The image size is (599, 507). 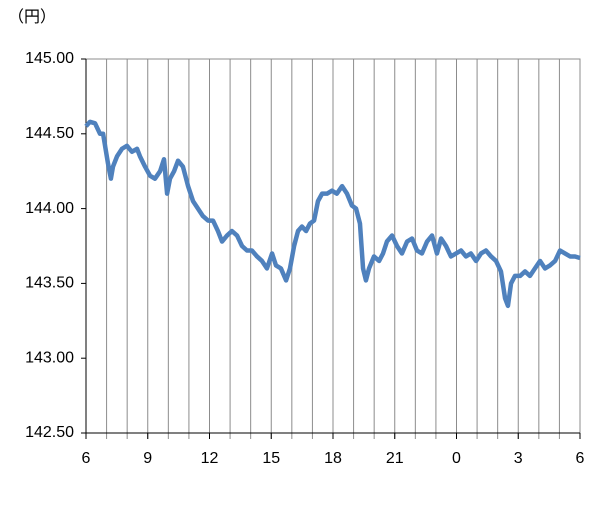 What do you see at coordinates (49, 432) in the screenshot?
I see `y-tick-label: 142.50` at bounding box center [49, 432].